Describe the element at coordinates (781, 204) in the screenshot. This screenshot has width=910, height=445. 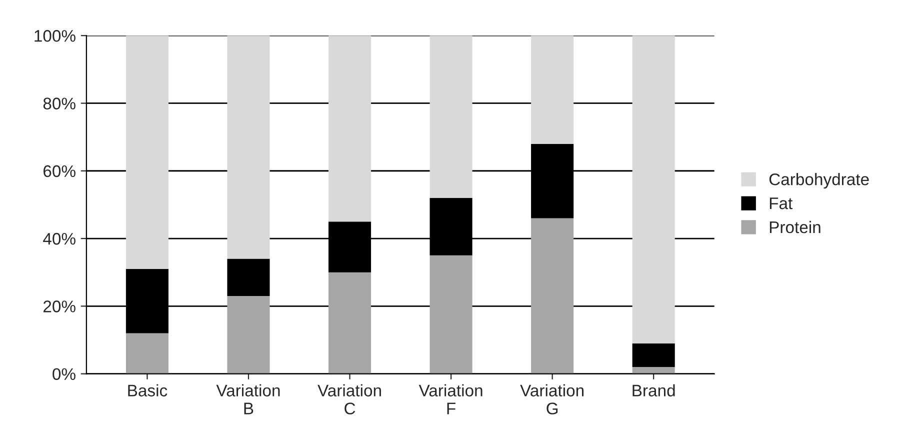
I see `legend-label: Fat` at that location.